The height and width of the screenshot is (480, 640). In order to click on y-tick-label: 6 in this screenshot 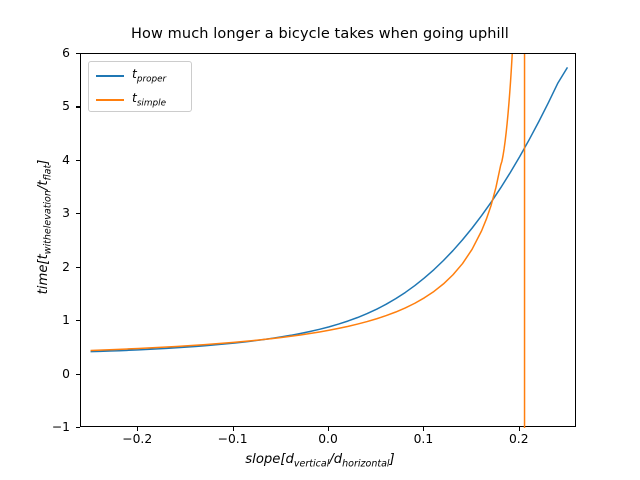, I will do `click(66, 53)`.